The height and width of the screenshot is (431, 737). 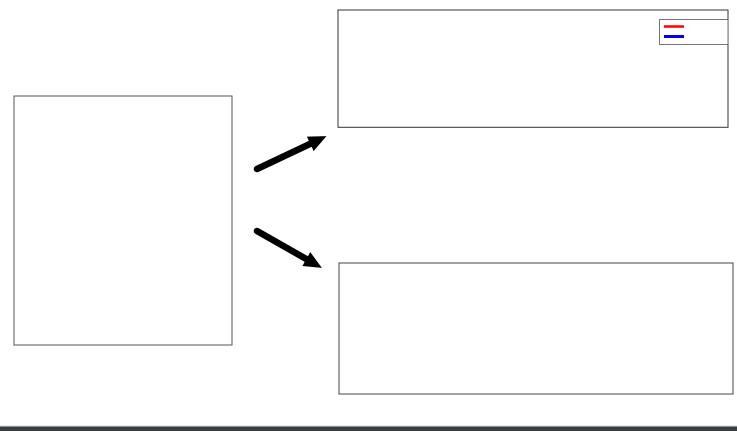 What do you see at coordinates (290, 202) in the screenshot?
I see `arrows` at bounding box center [290, 202].